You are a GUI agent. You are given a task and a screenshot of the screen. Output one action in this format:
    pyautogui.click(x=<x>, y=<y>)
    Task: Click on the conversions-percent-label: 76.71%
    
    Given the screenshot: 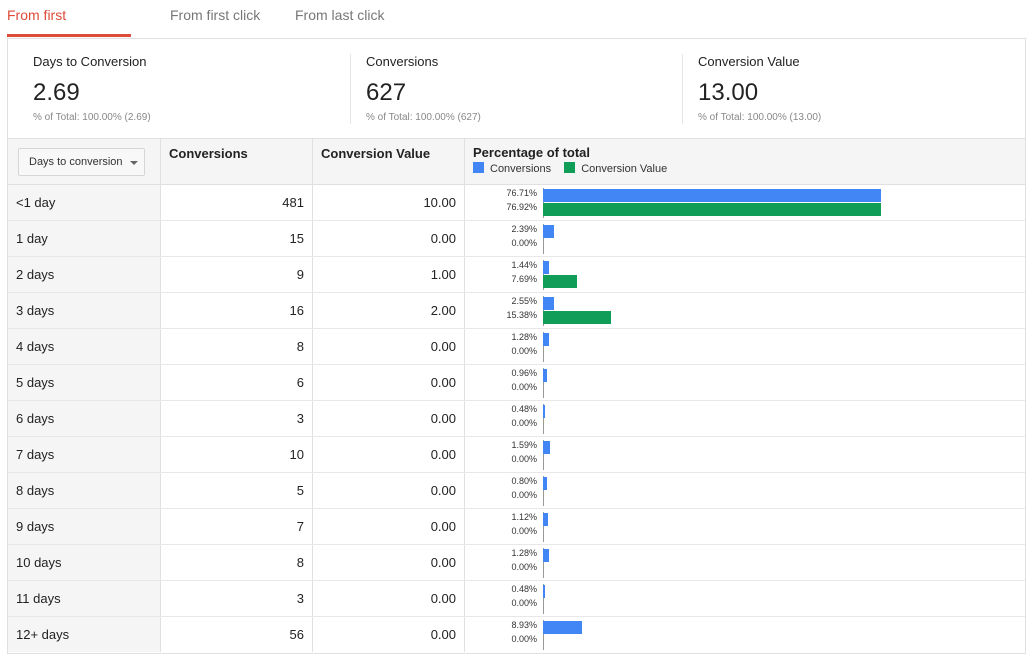 What is the action you would take?
    pyautogui.click(x=521, y=193)
    